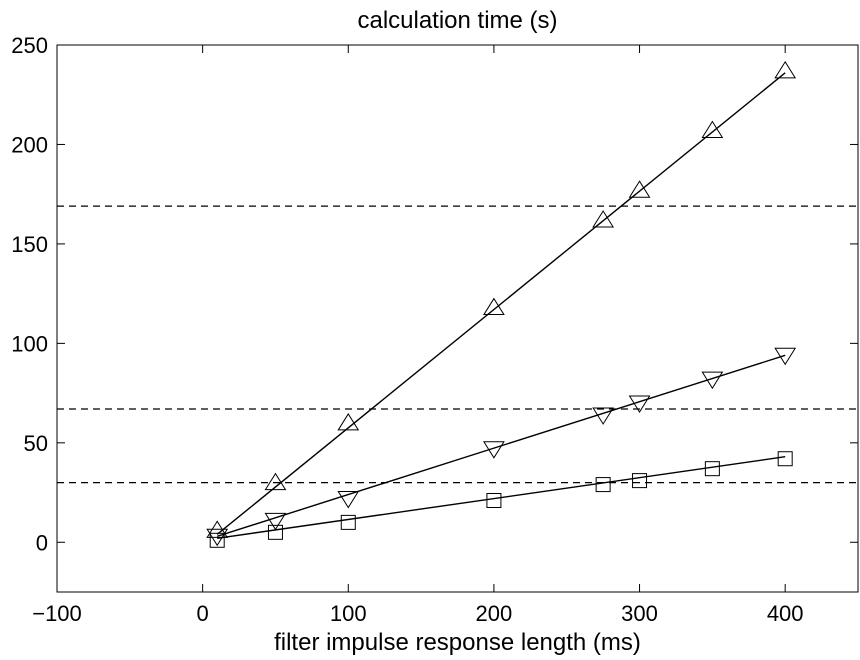  What do you see at coordinates (203, 613) in the screenshot?
I see `x-tick-label: 0` at bounding box center [203, 613].